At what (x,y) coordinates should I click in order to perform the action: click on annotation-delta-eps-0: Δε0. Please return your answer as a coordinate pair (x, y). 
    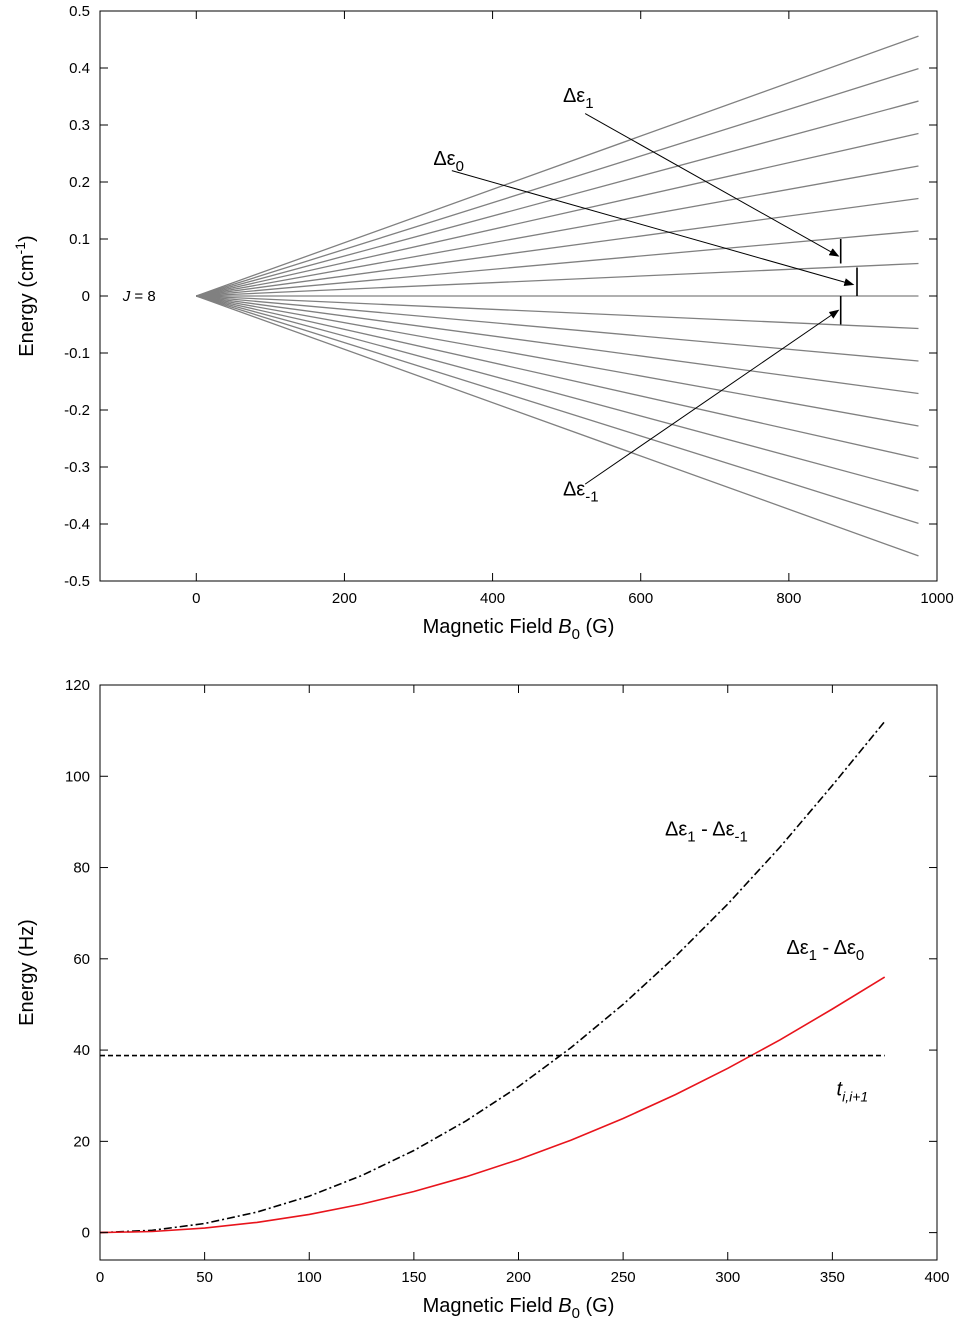
    Looking at the image, I should click on (448, 161).